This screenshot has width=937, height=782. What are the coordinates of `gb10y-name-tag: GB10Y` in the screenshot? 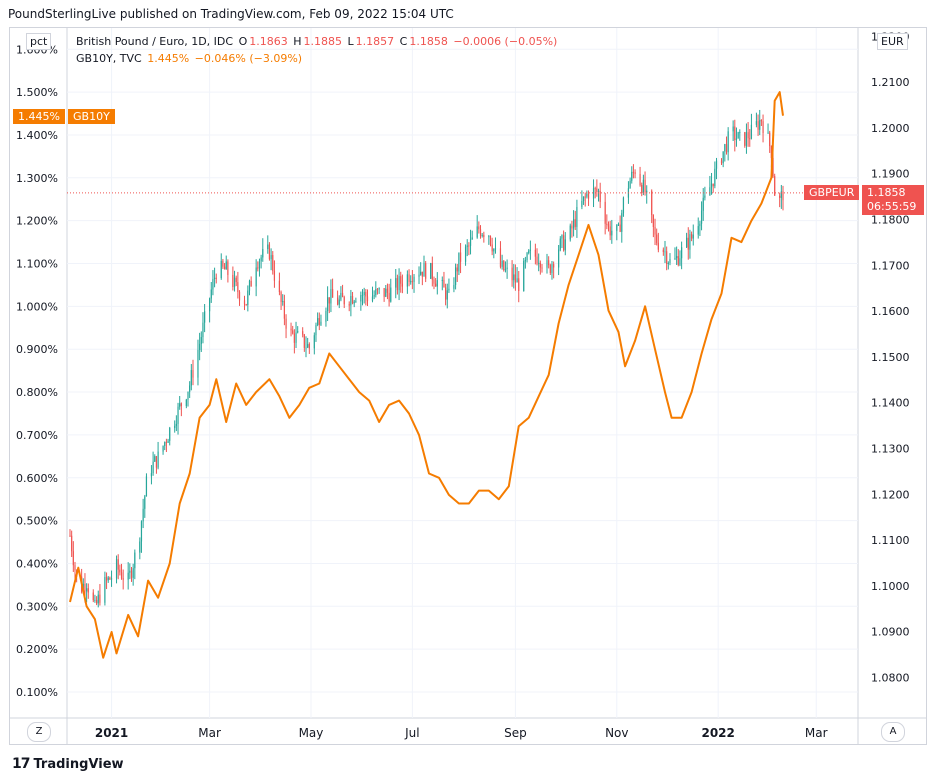 It's located at (91, 116).